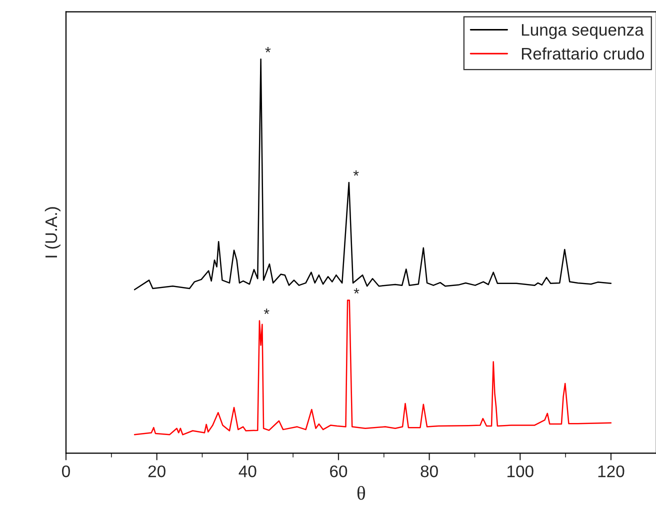 The height and width of the screenshot is (515, 656). What do you see at coordinates (611, 471) in the screenshot?
I see `x-tick-label: 120` at bounding box center [611, 471].